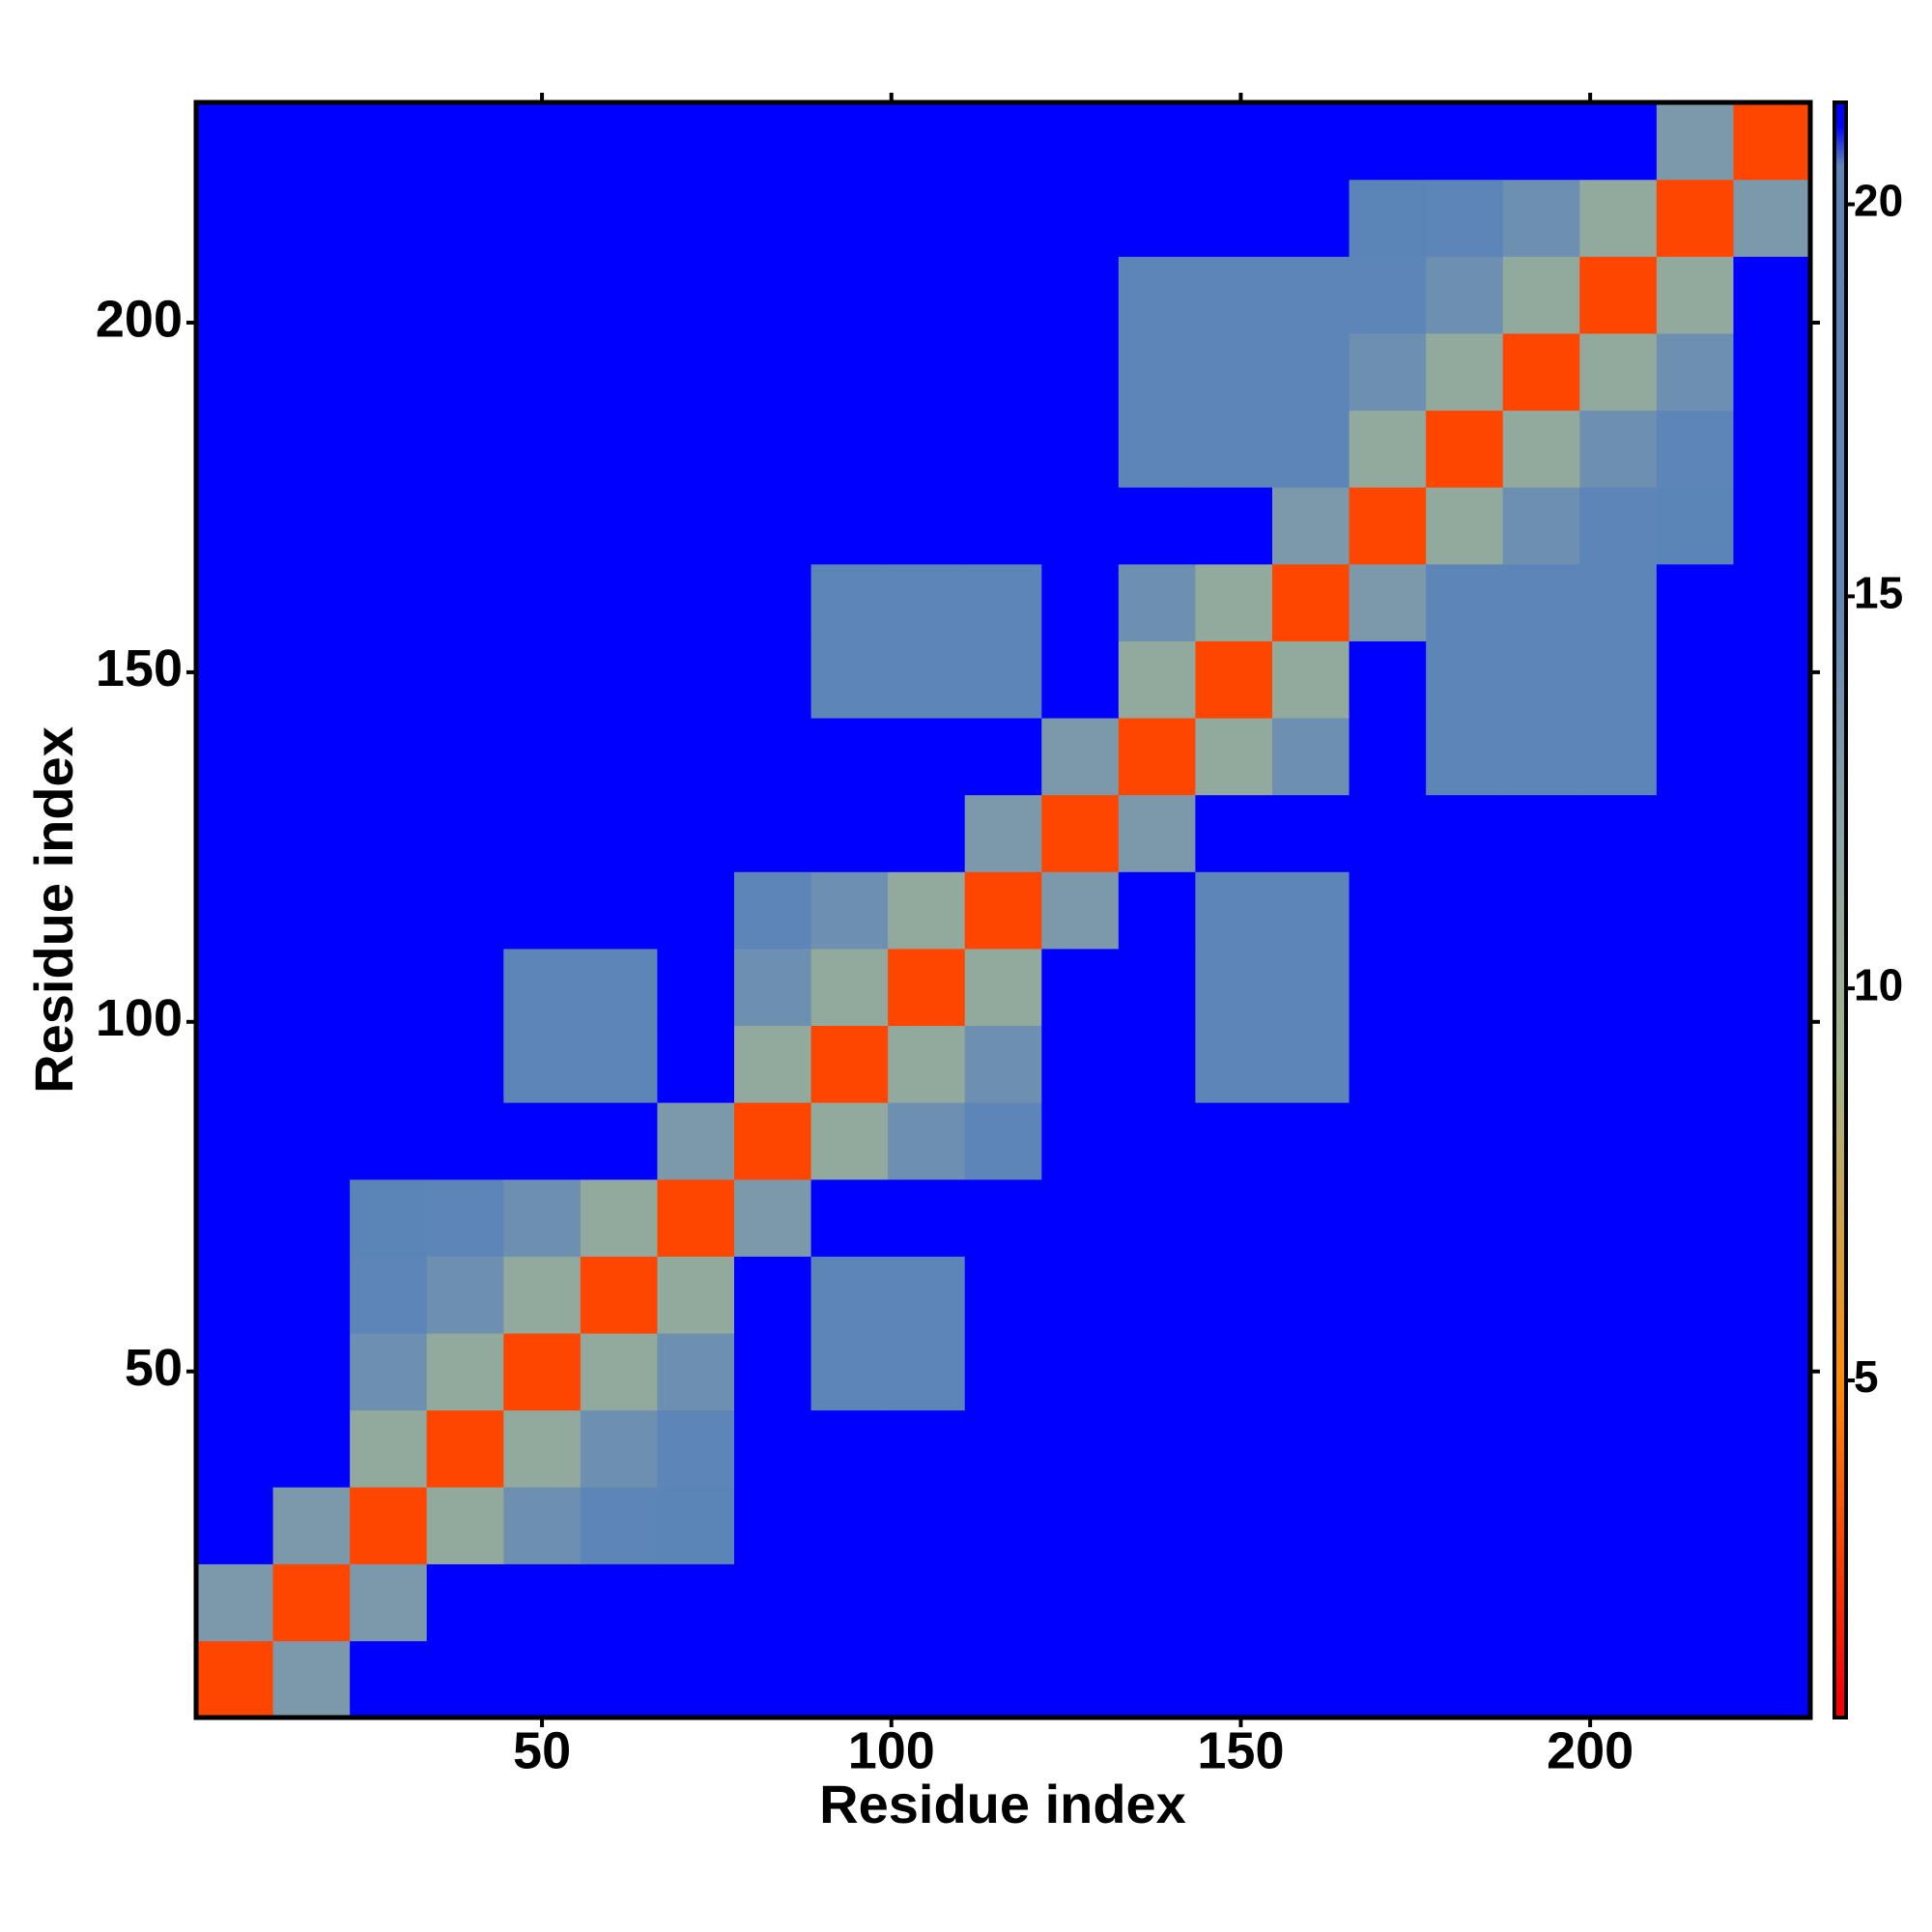 The width and height of the screenshot is (1932, 1932). I want to click on y-tick-label: 100, so click(139, 1018).